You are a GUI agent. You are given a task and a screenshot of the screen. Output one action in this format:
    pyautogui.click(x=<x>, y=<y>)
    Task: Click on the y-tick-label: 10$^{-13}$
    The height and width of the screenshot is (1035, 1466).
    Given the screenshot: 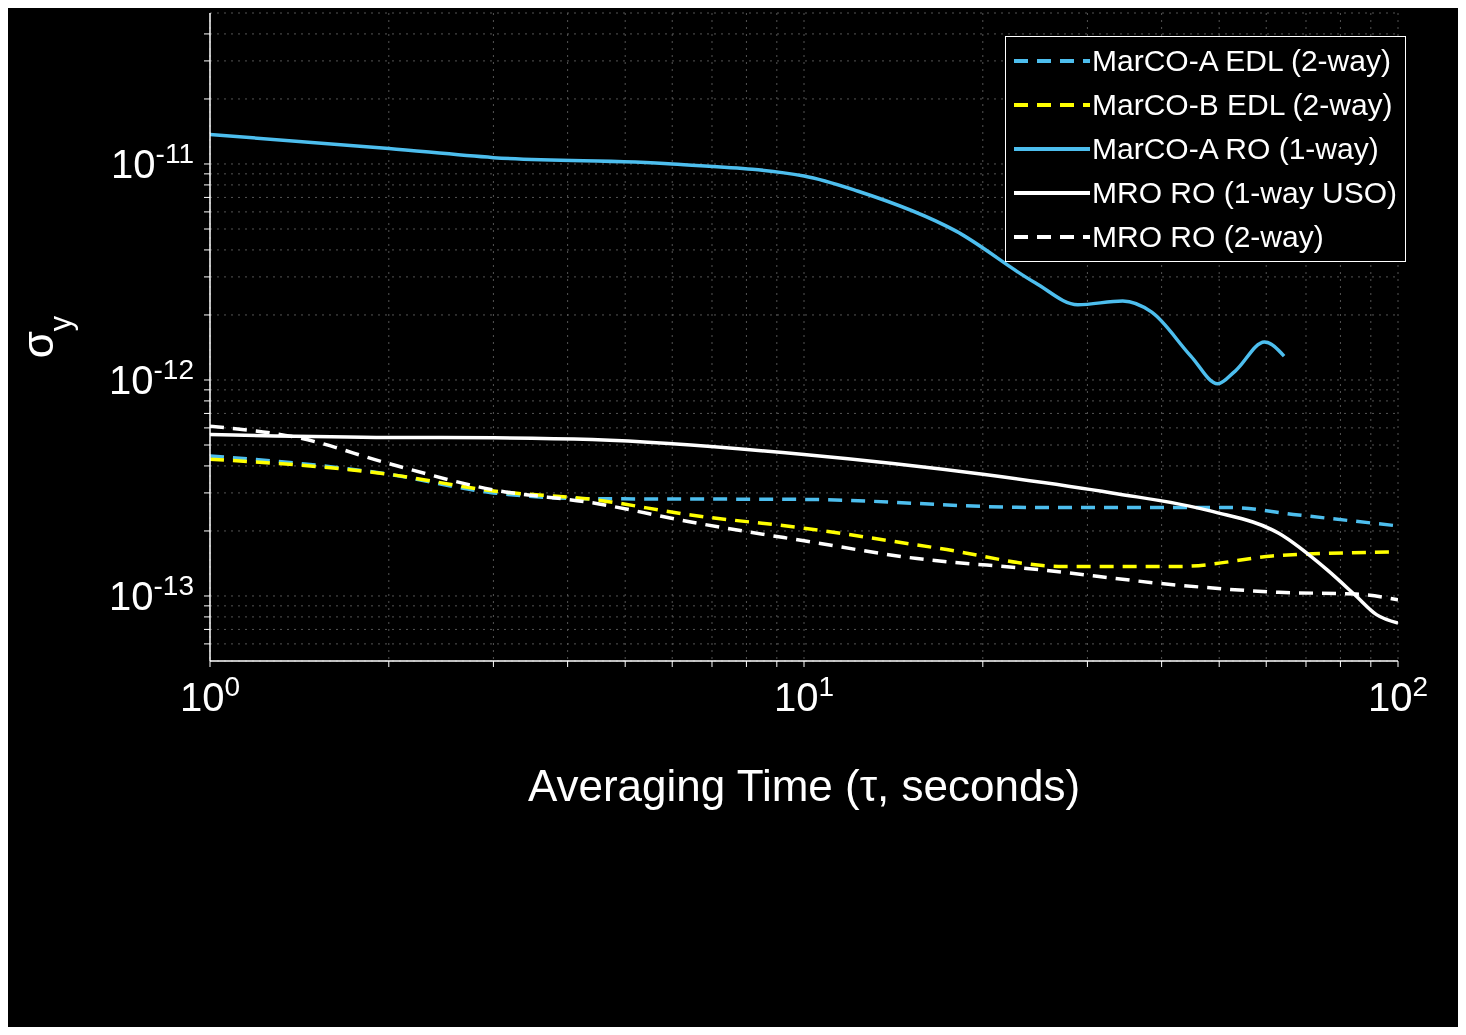 What is the action you would take?
    pyautogui.click(x=151, y=593)
    